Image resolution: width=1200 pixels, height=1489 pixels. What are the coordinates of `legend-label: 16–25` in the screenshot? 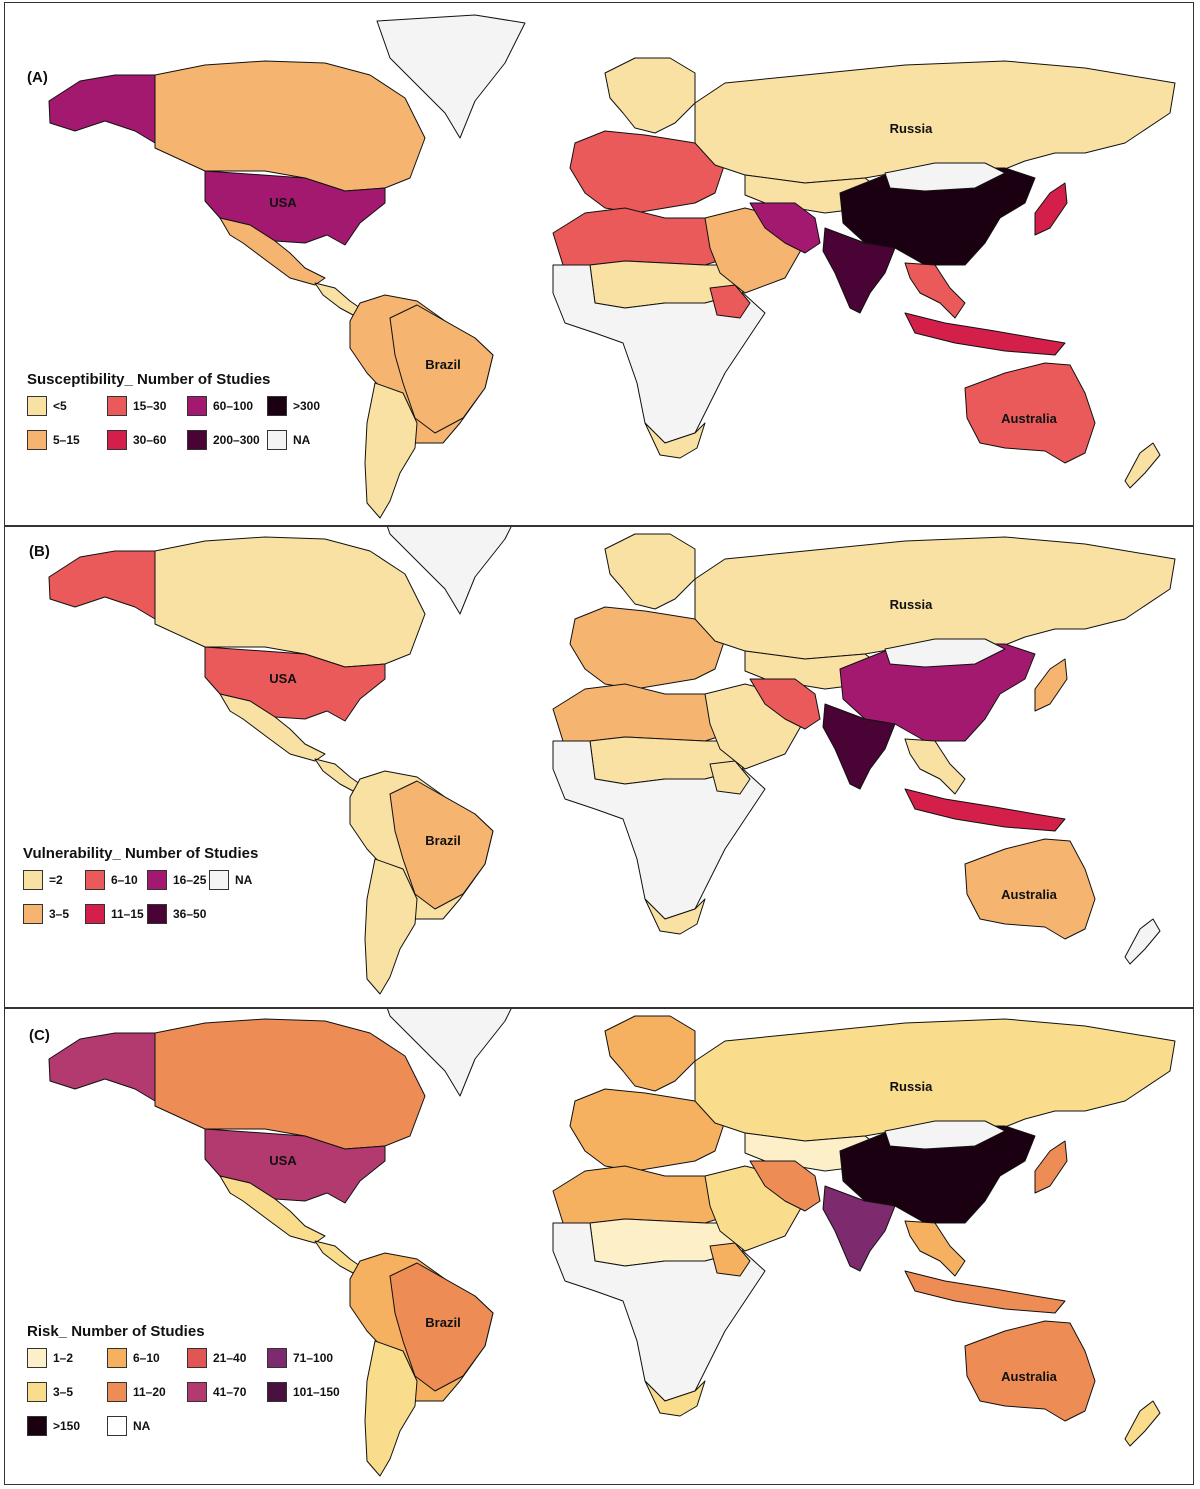 It's located at (190, 880).